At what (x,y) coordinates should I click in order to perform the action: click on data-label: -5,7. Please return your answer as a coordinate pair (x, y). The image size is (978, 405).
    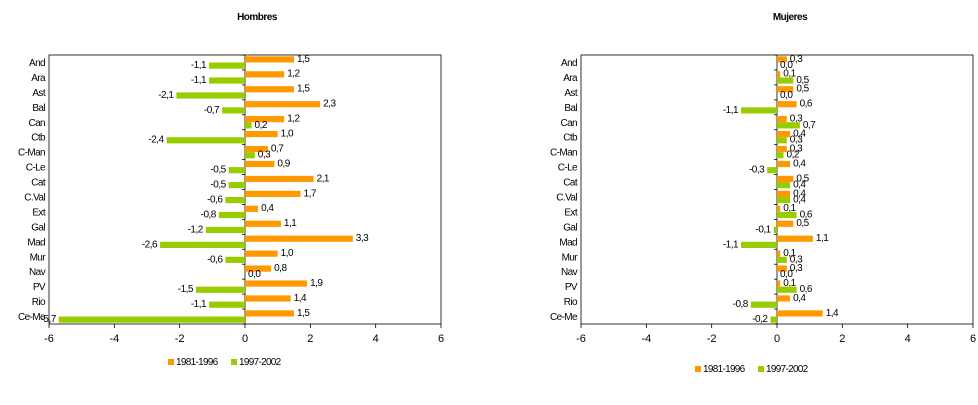
    Looking at the image, I should click on (49, 319).